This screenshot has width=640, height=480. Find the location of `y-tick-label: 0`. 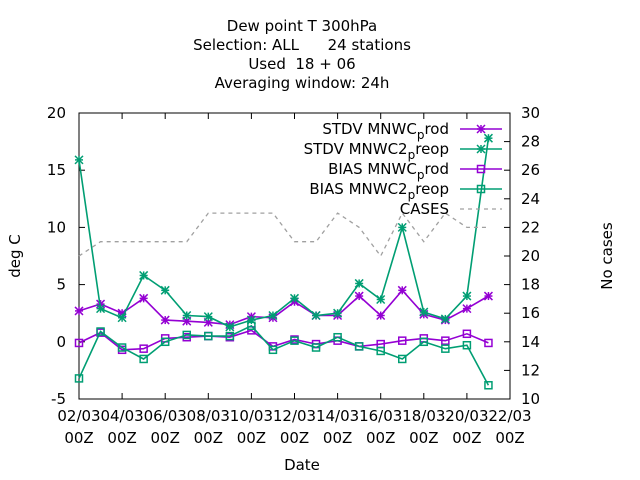

y-tick-label: 0 is located at coordinates (61, 342).